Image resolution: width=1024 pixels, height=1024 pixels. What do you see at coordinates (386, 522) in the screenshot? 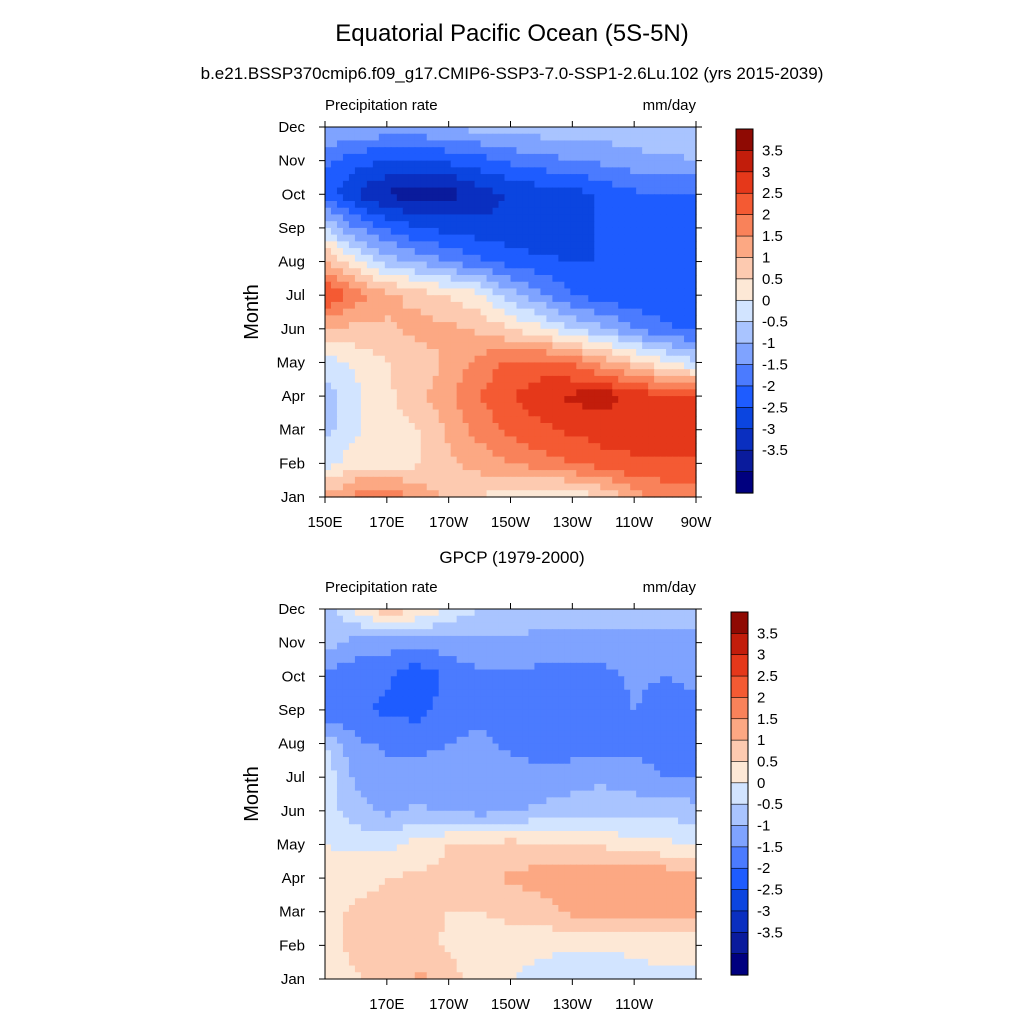
I see `x-tick-label: 170E` at bounding box center [386, 522].